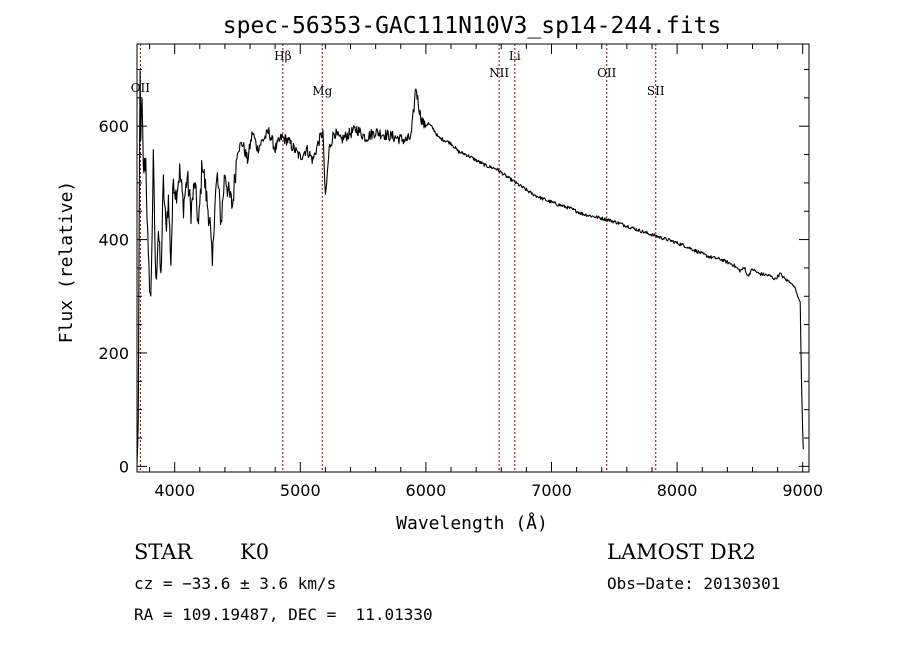 The image size is (900, 649). Describe the element at coordinates (282, 56) in the screenshot. I see `line-marker-label: Hβ` at that location.